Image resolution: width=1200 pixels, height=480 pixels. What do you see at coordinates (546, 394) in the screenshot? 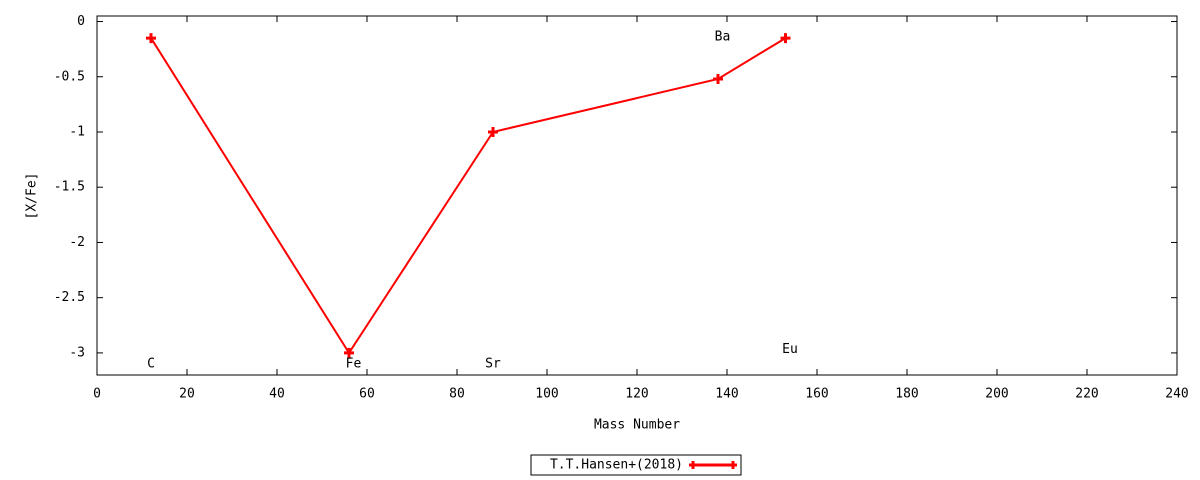
I see `x-tick-label: 100` at bounding box center [546, 394].